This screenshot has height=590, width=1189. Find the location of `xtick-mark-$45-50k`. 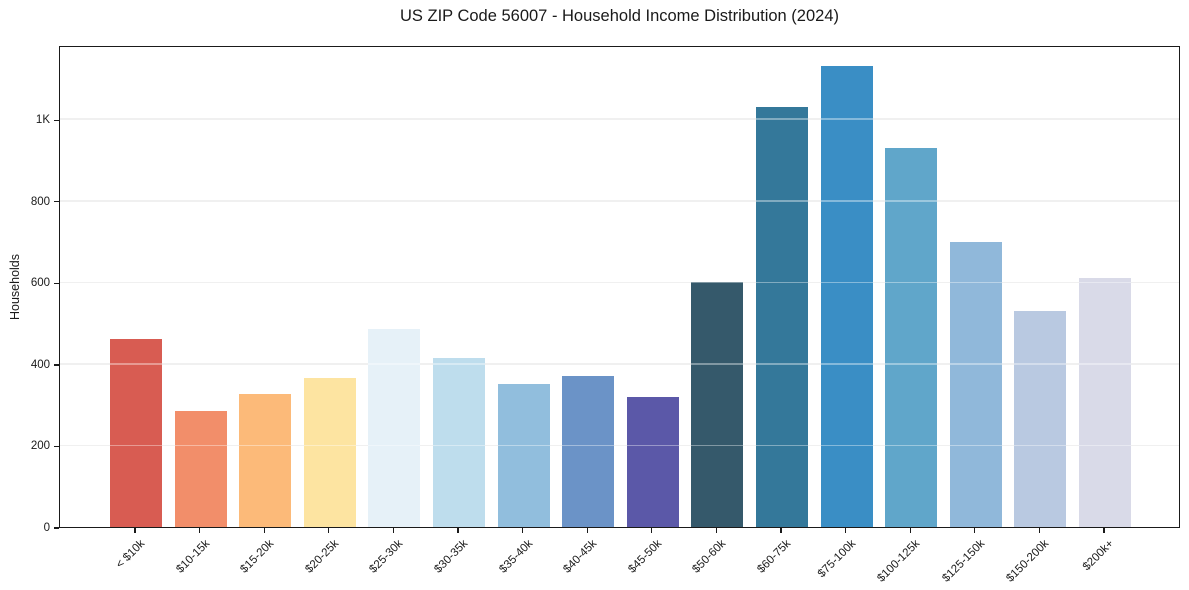

xtick-mark-$45-50k is located at coordinates (652, 530).